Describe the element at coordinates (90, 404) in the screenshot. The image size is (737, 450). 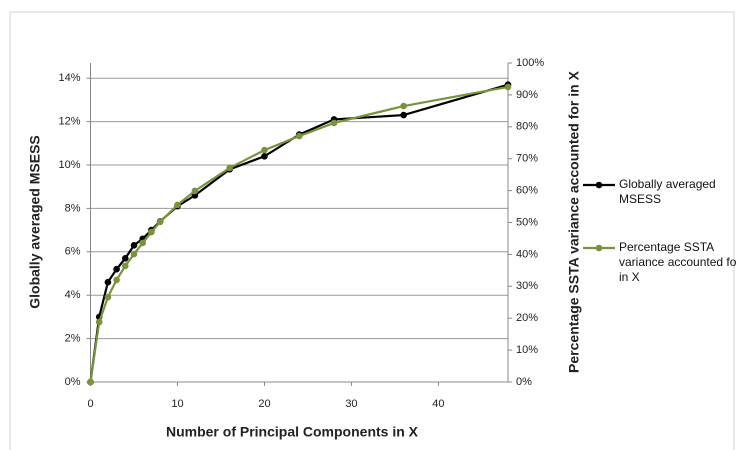
I see `x-tick-label: 0` at that location.